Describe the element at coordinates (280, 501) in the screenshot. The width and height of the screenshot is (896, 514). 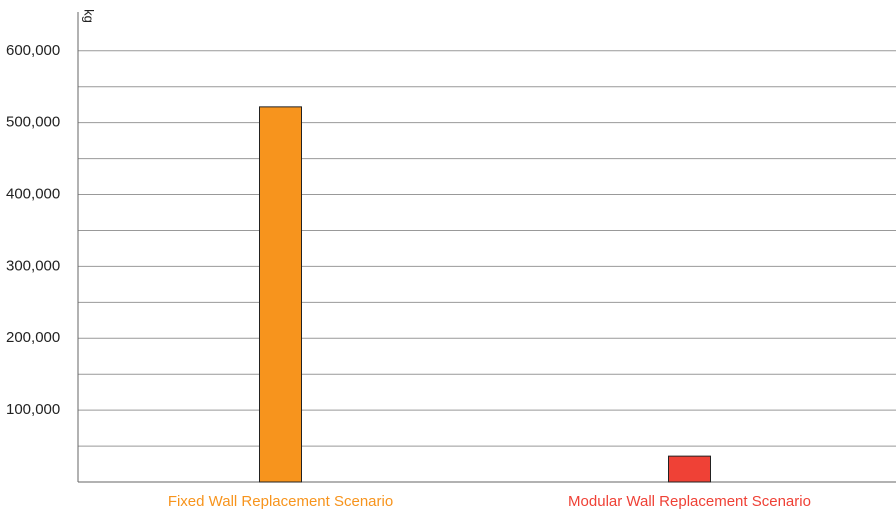
I see `x-tick-label: Fixed Wall Replacement Scenario` at that location.